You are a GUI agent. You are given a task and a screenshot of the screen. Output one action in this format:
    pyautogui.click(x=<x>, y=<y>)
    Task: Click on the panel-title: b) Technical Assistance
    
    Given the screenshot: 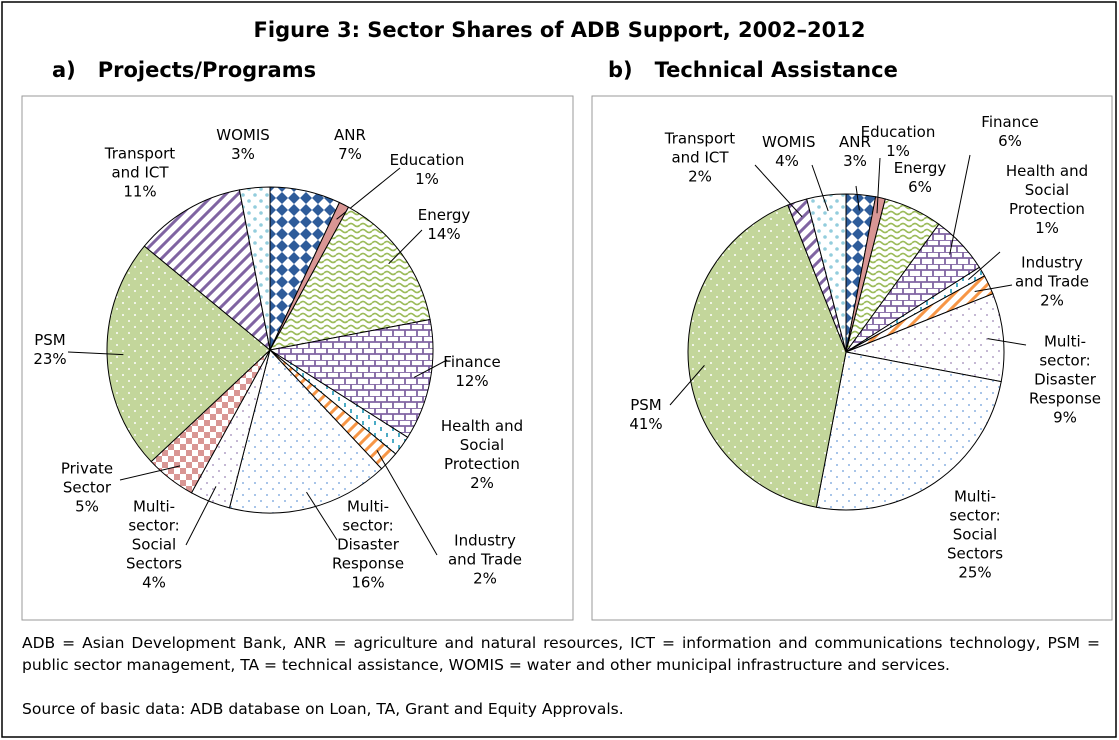 What is the action you would take?
    pyautogui.click(x=753, y=70)
    